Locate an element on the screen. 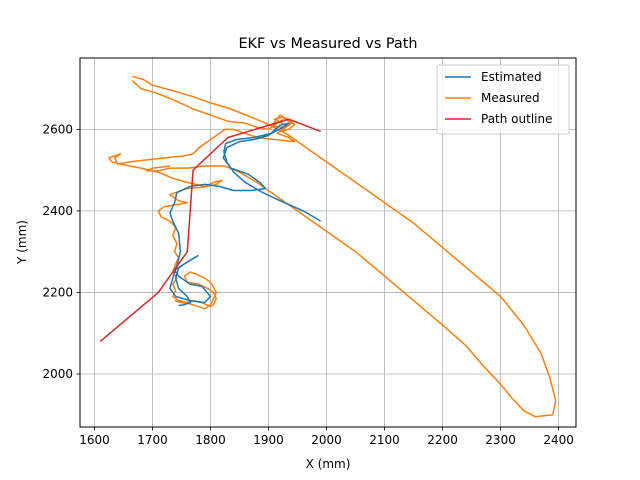  x-tick-label: 2400 is located at coordinates (558, 440).